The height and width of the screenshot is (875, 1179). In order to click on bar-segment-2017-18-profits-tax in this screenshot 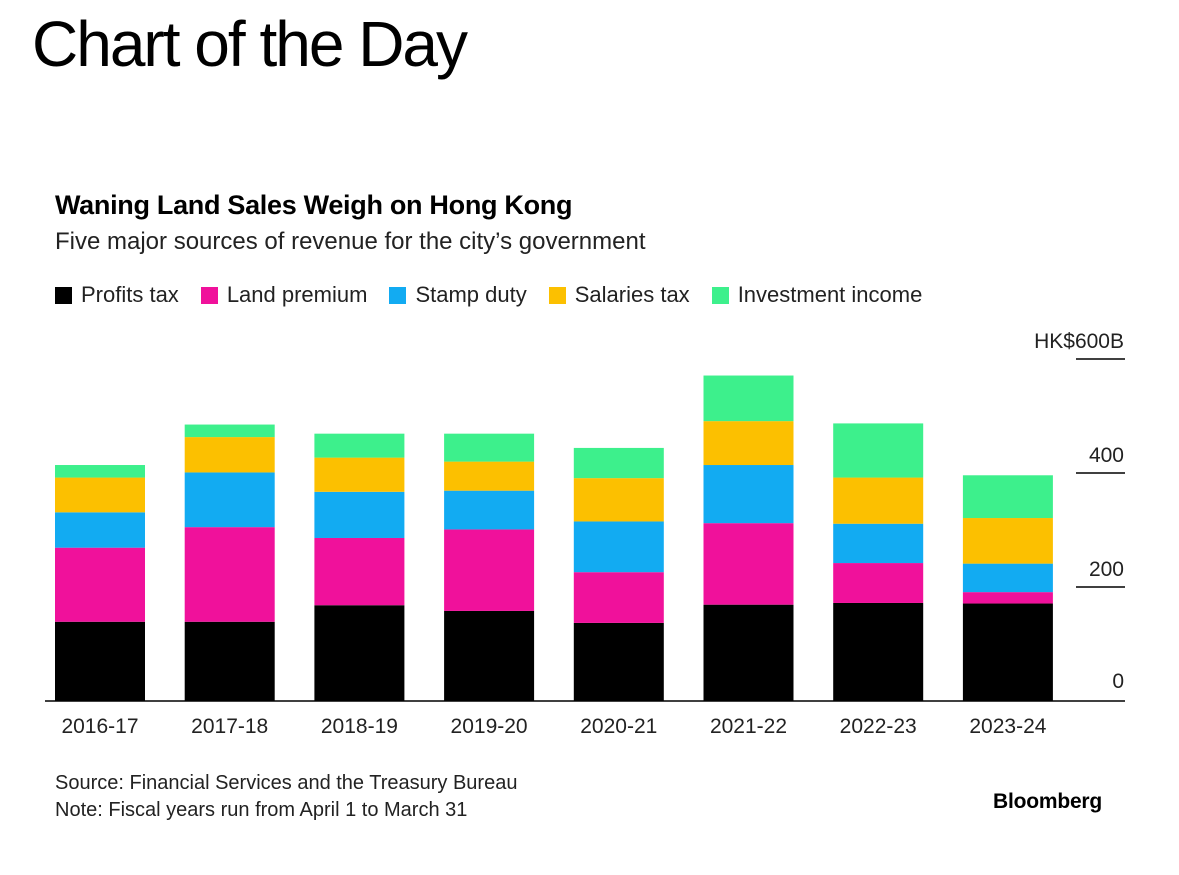, I will do `click(229, 661)`.